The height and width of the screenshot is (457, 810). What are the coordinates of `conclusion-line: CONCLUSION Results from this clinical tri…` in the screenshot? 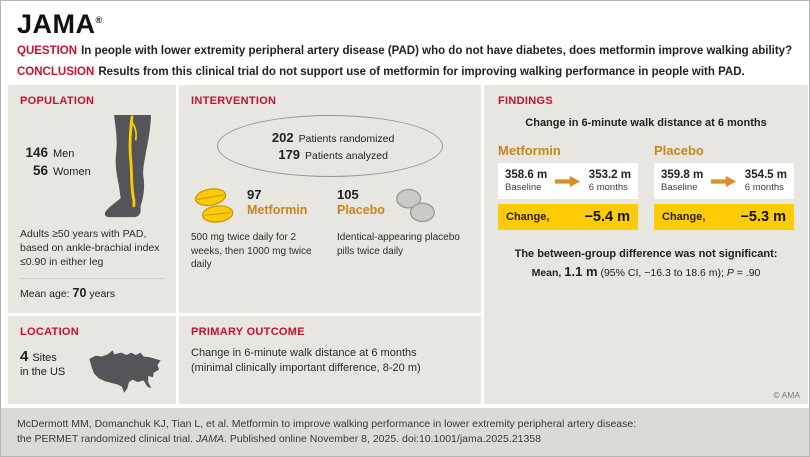 It's located at (406, 72).